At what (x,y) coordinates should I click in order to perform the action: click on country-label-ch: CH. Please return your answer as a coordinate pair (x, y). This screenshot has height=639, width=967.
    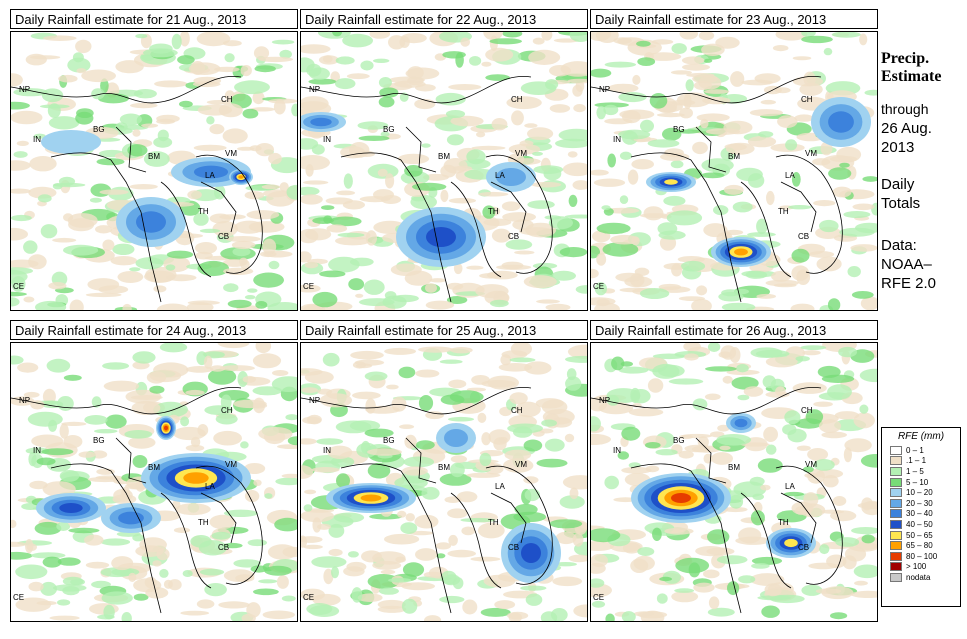
    Looking at the image, I should click on (227, 410).